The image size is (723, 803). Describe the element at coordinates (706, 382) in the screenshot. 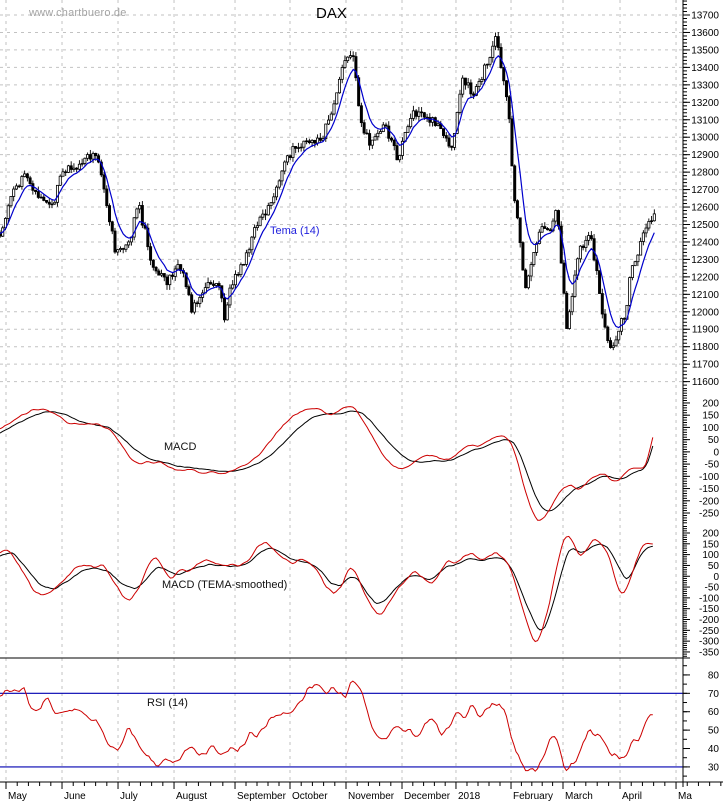

I see `svg-text: 11600` at that location.